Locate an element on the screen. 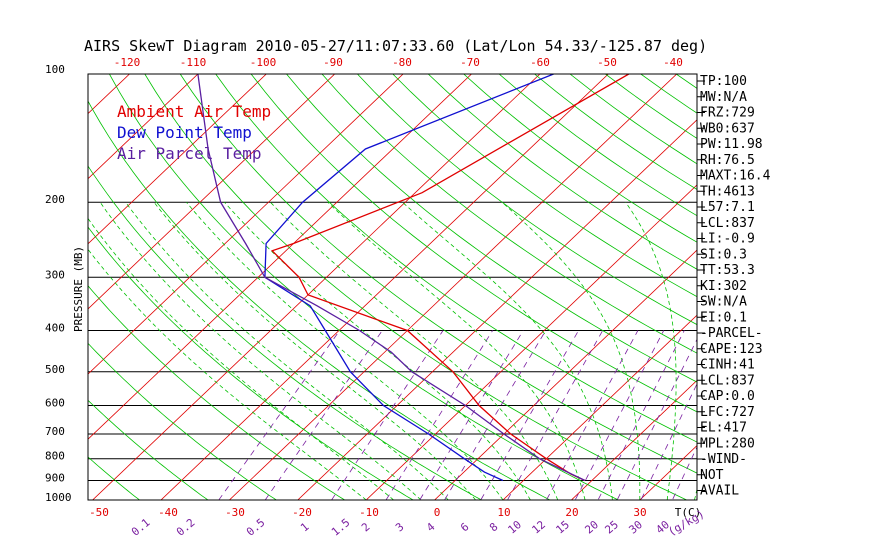  index-item: TT:53.3 is located at coordinates (727, 270).